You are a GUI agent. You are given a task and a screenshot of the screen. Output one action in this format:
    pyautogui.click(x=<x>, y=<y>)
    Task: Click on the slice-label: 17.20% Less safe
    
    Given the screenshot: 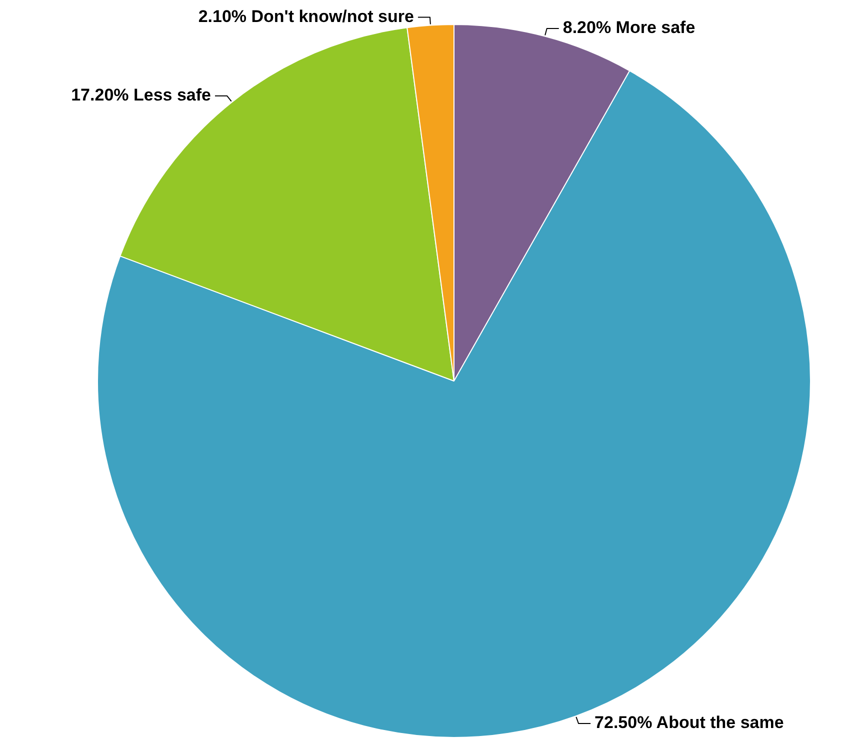 What is the action you would take?
    pyautogui.click(x=141, y=95)
    